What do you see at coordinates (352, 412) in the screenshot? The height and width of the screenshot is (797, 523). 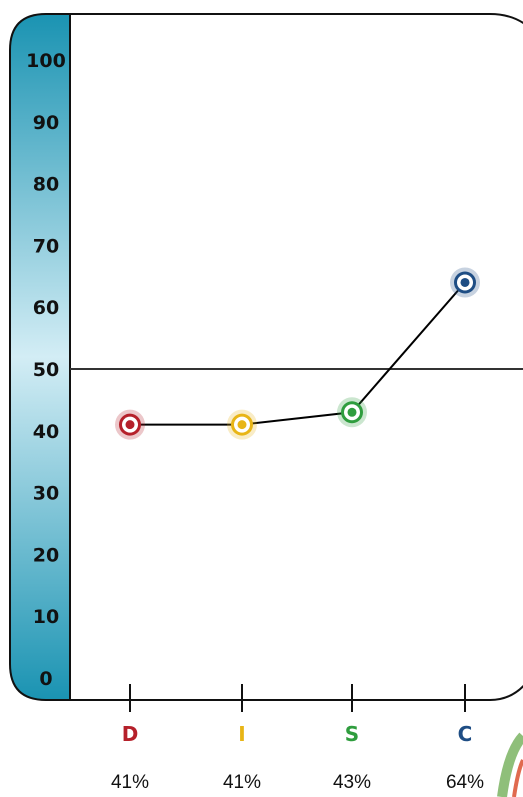 I see `marker-s` at bounding box center [352, 412].